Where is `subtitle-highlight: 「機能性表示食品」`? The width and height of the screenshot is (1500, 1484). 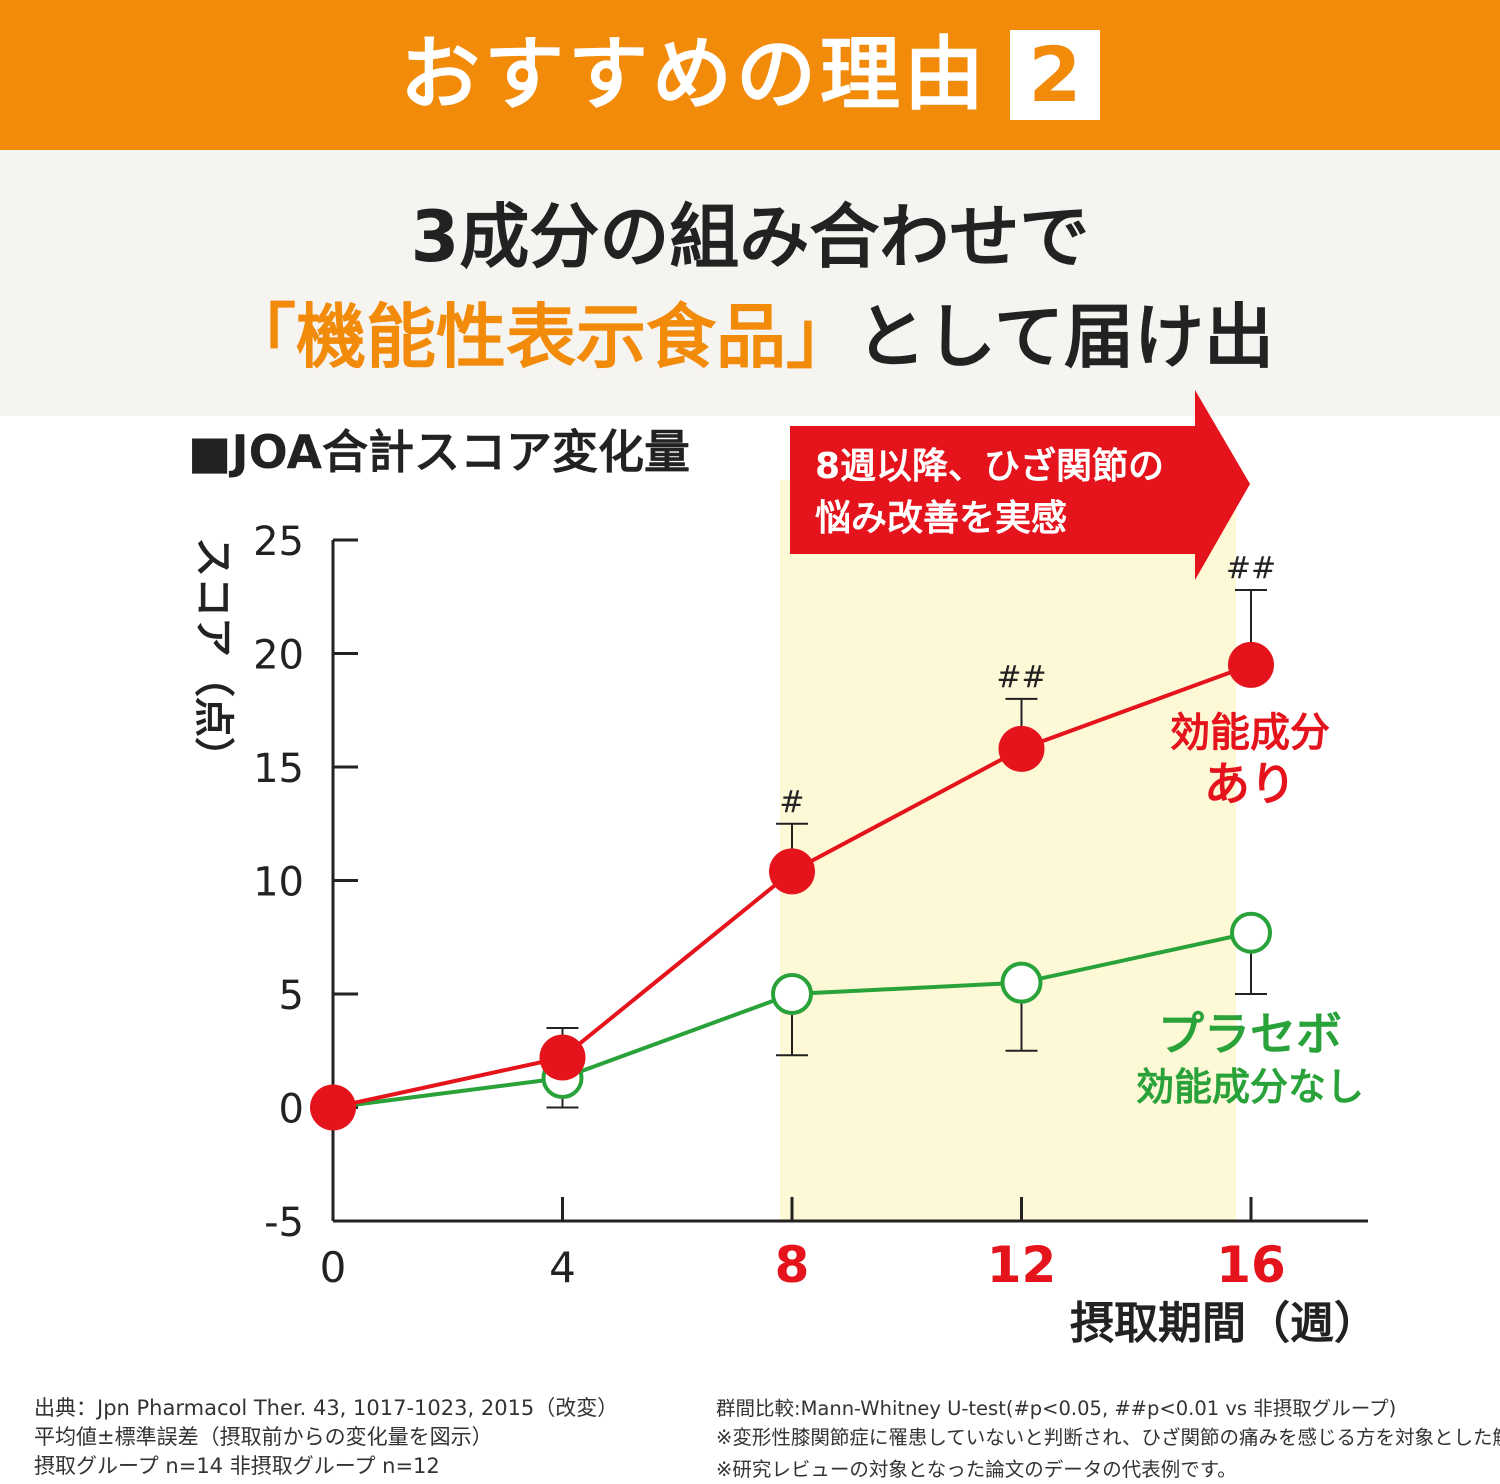 subtitle-highlight: 「機能性表示食品」 is located at coordinates (541, 337).